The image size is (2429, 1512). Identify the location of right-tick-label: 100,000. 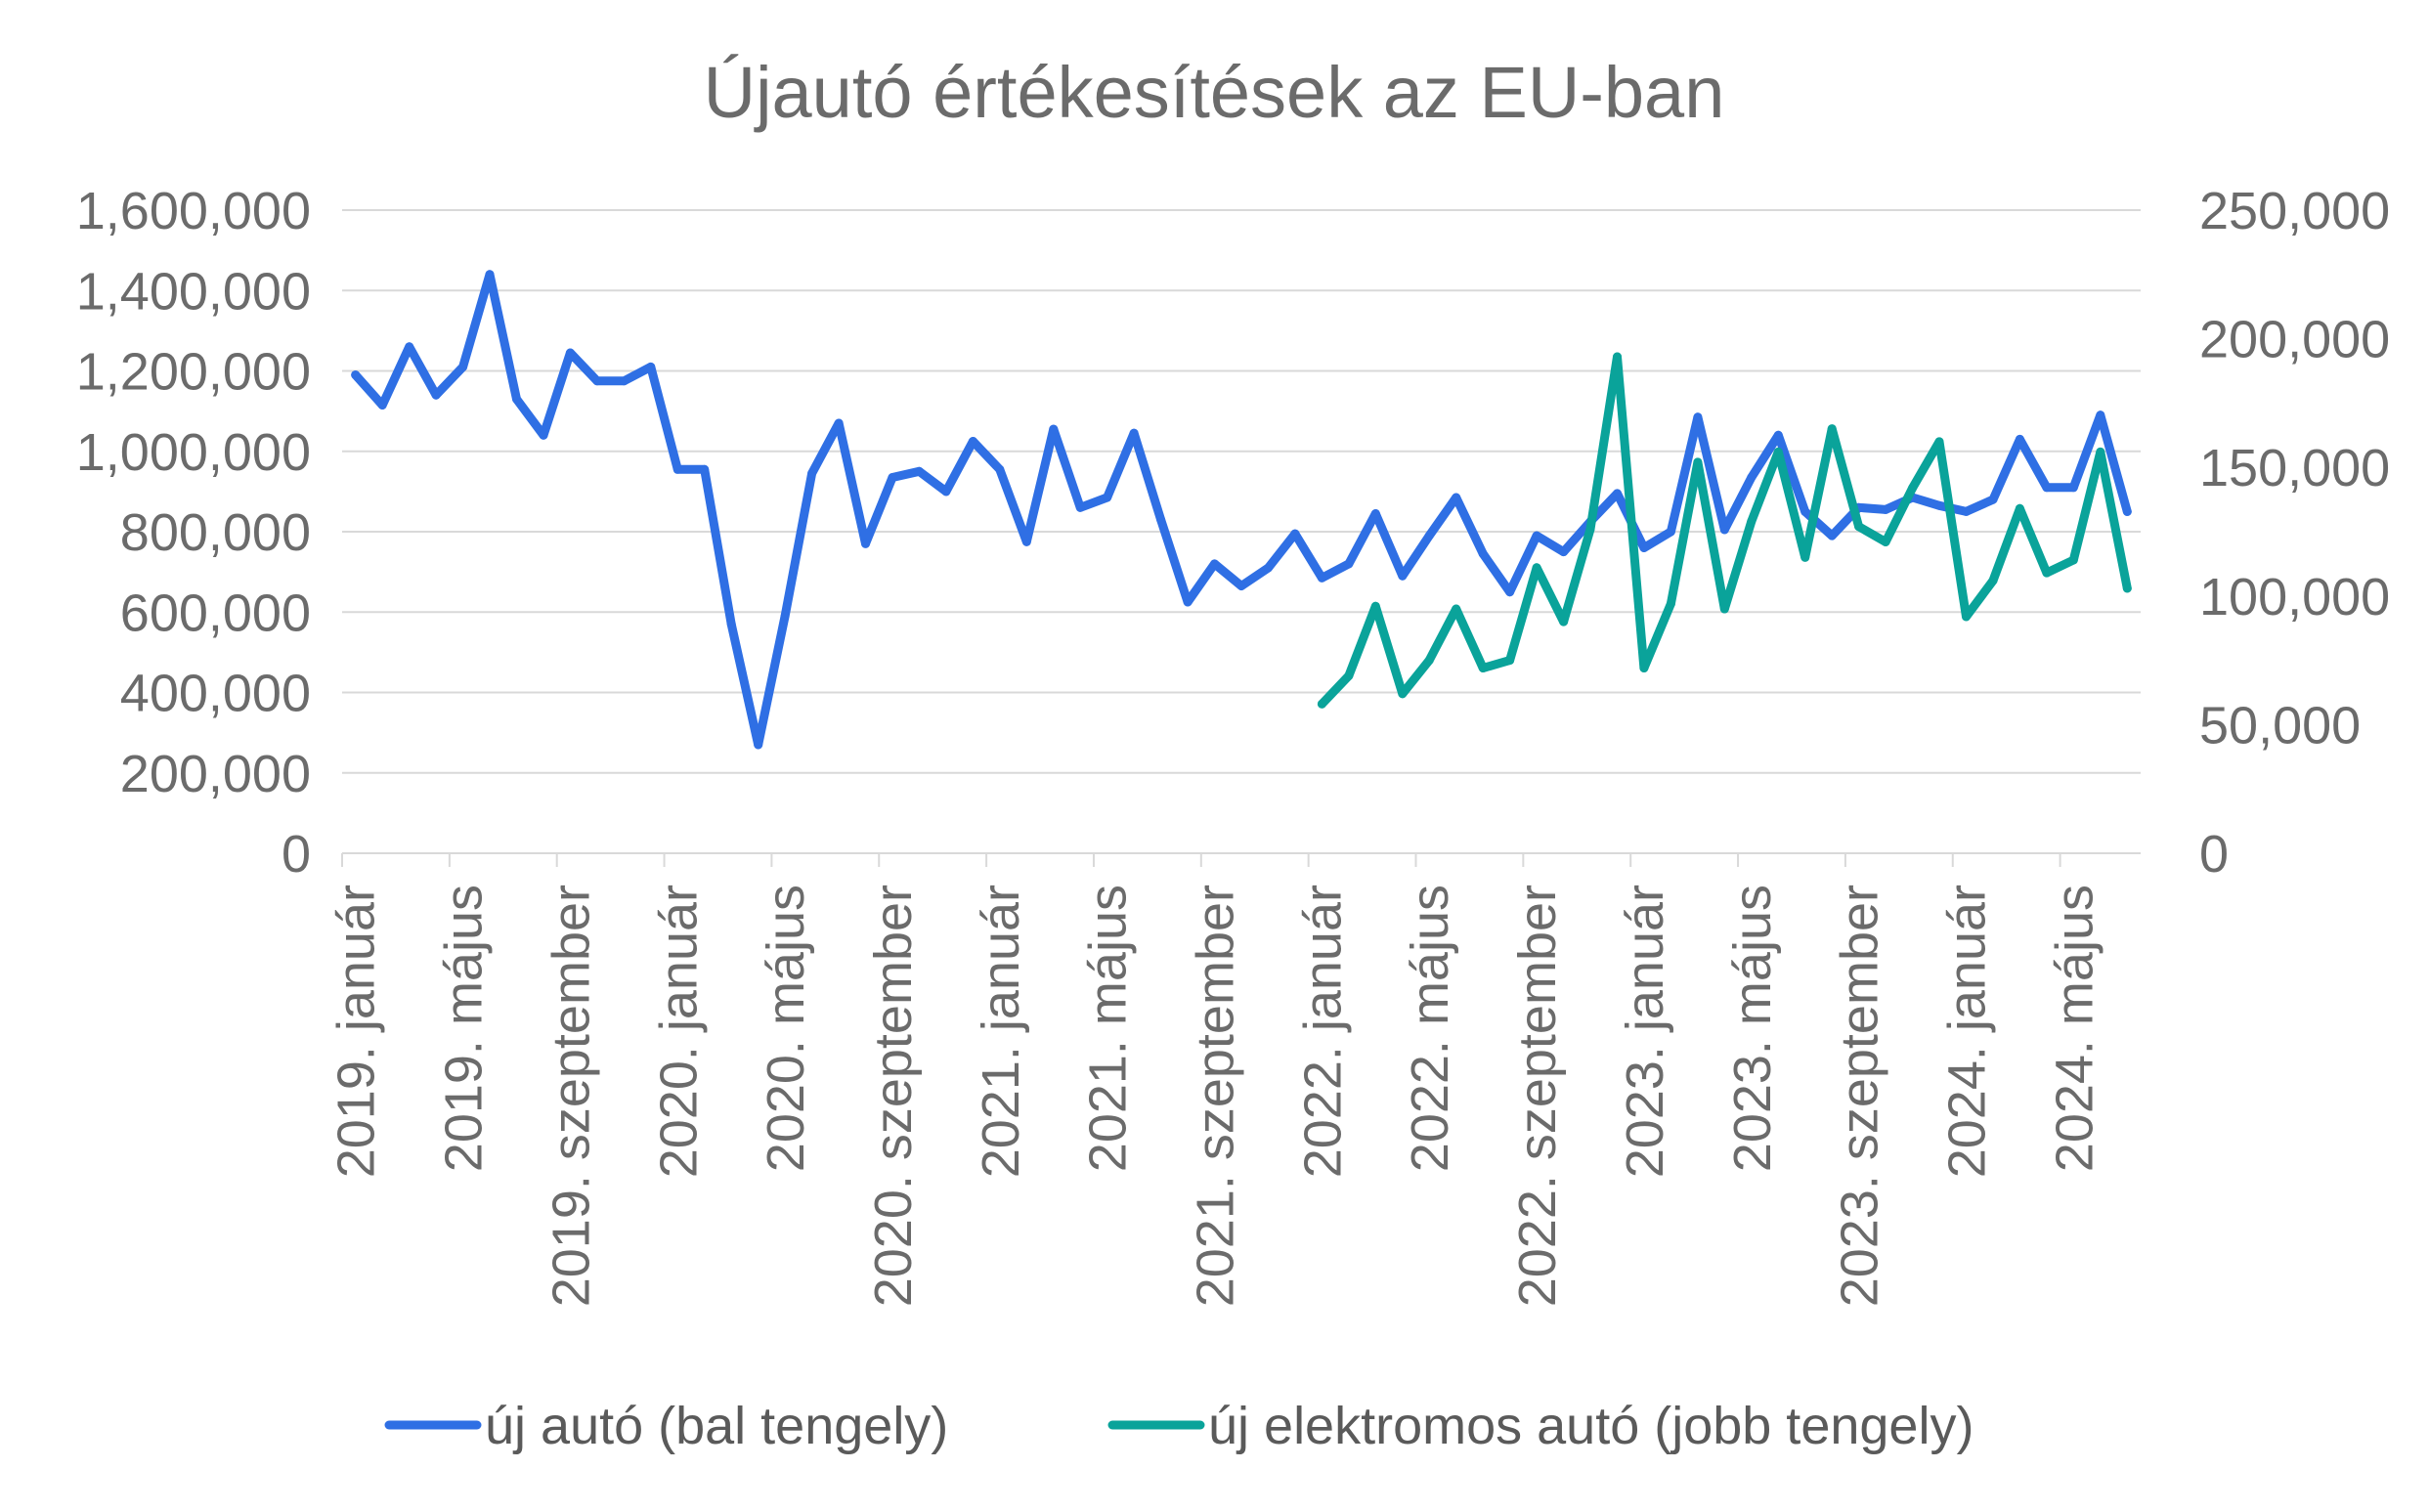
(2294, 597).